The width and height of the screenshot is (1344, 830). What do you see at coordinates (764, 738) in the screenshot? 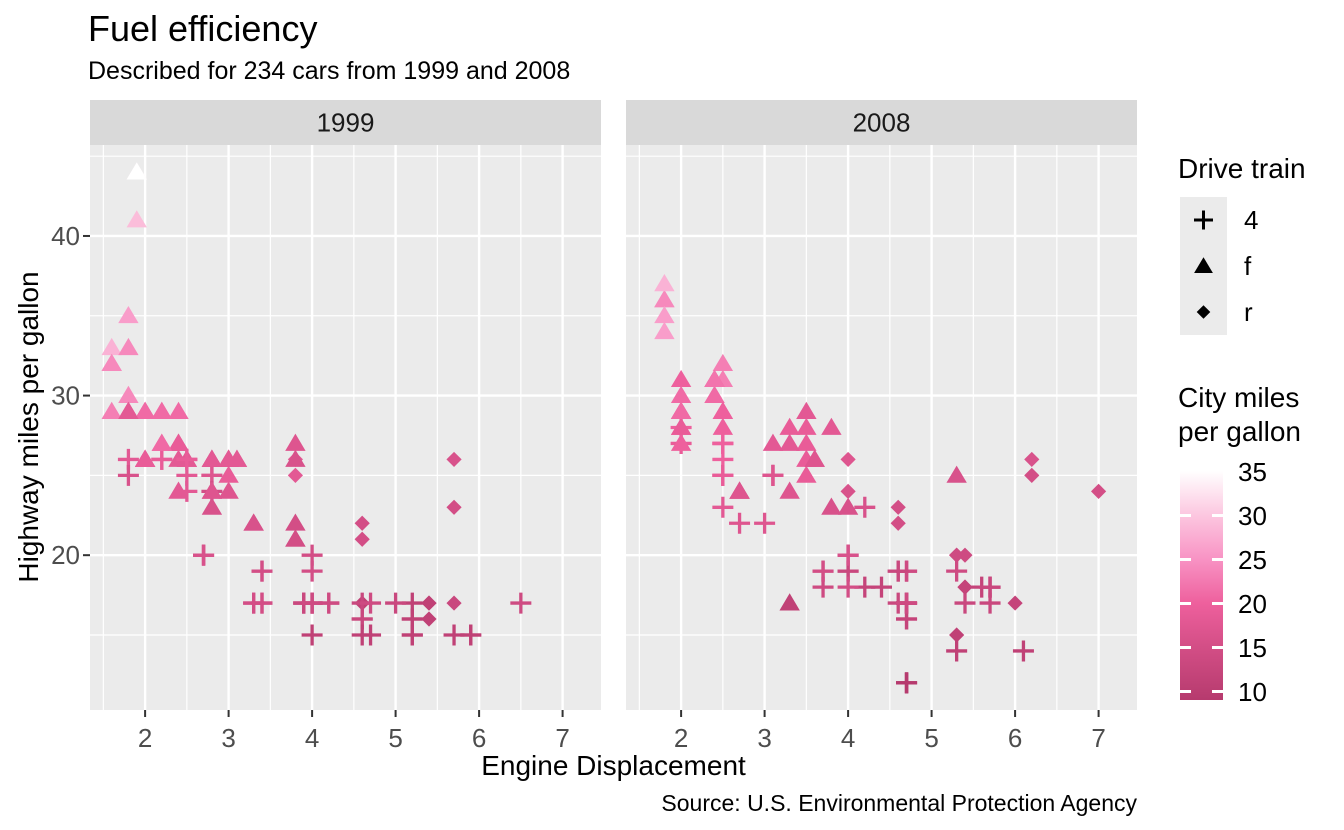
I see `x-tick-label: 3` at bounding box center [764, 738].